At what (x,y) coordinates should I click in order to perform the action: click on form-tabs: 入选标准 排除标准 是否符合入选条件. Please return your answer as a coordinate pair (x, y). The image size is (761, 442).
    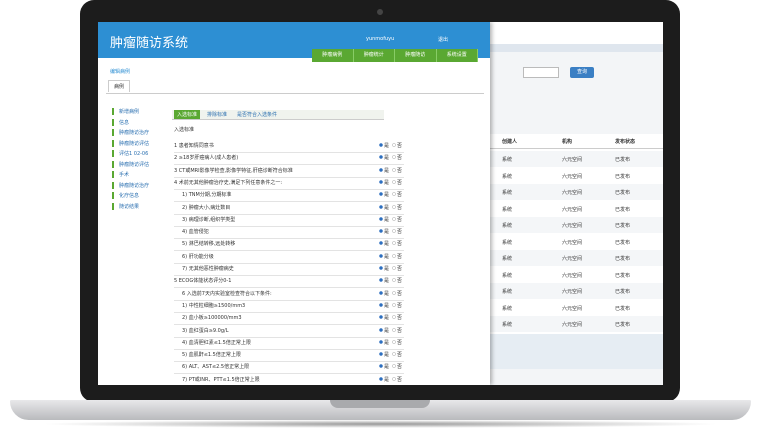
    Looking at the image, I should click on (227, 114).